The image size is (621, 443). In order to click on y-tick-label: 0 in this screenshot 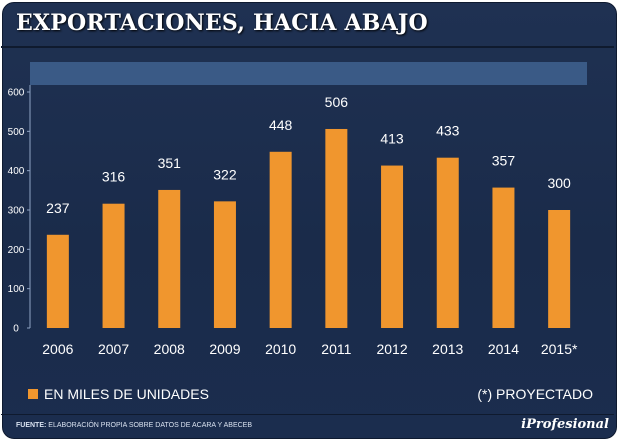, I will do `click(16, 329)`.